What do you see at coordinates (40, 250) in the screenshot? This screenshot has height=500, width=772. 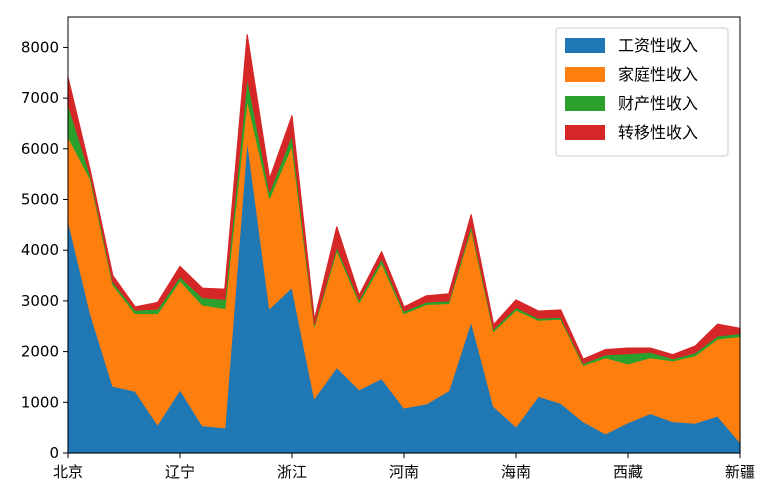 I see `y-tick-label: 4000` at bounding box center [40, 250].